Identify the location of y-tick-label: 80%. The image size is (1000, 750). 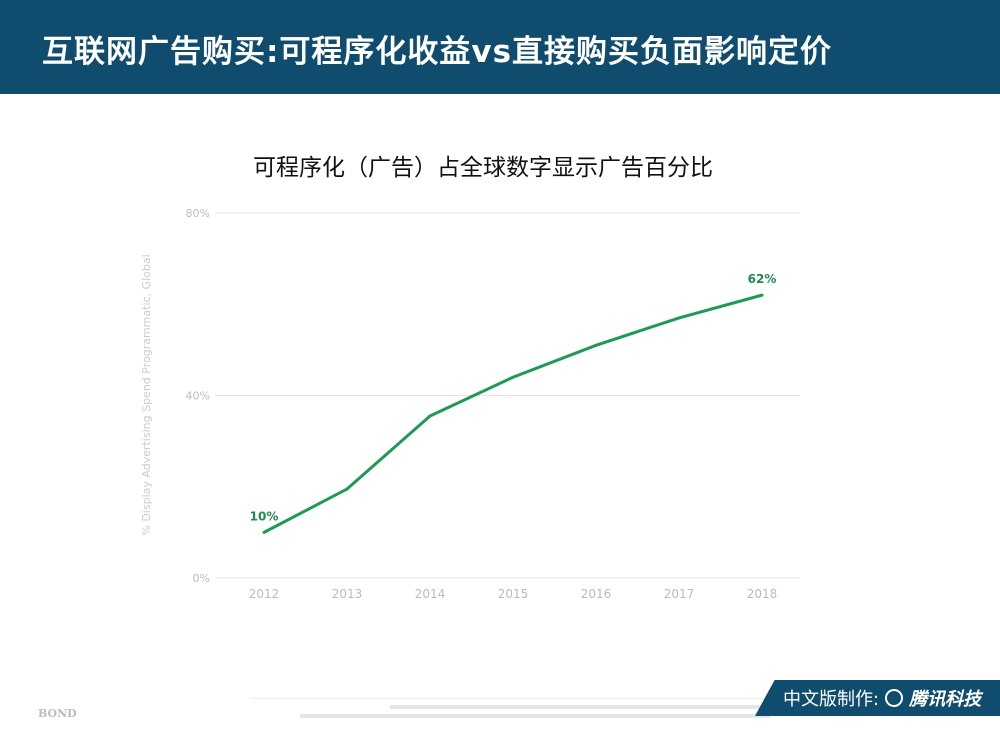
(198, 213).